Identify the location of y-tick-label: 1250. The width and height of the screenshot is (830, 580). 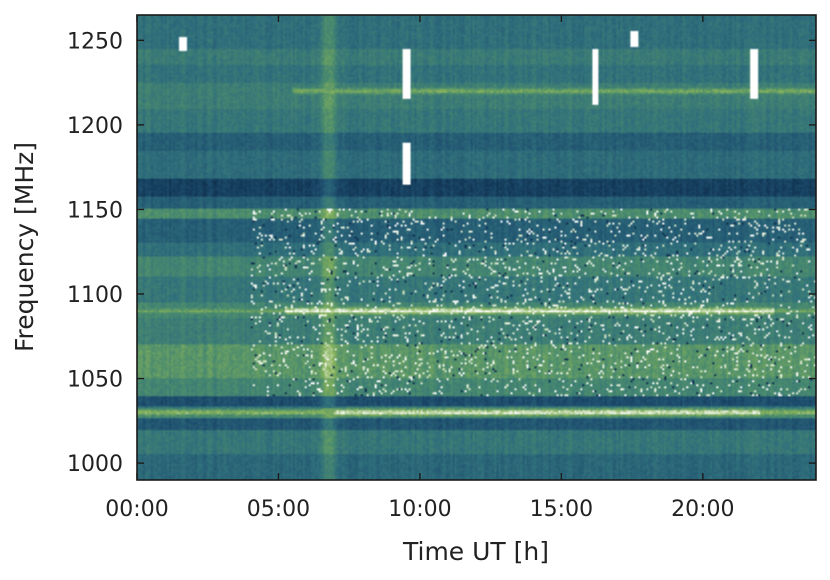
(95, 41).